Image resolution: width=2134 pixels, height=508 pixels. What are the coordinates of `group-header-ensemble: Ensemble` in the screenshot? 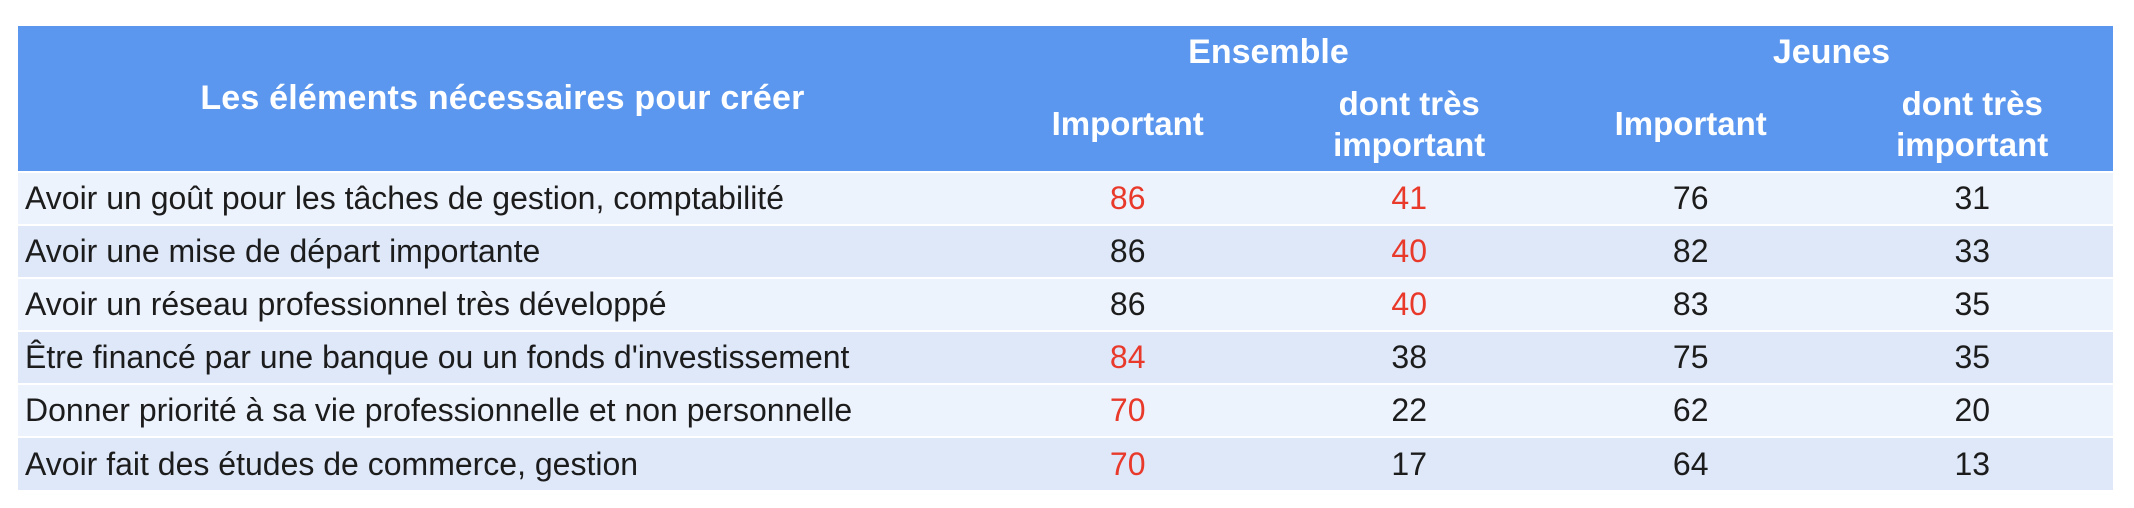 It's located at (1268, 52).